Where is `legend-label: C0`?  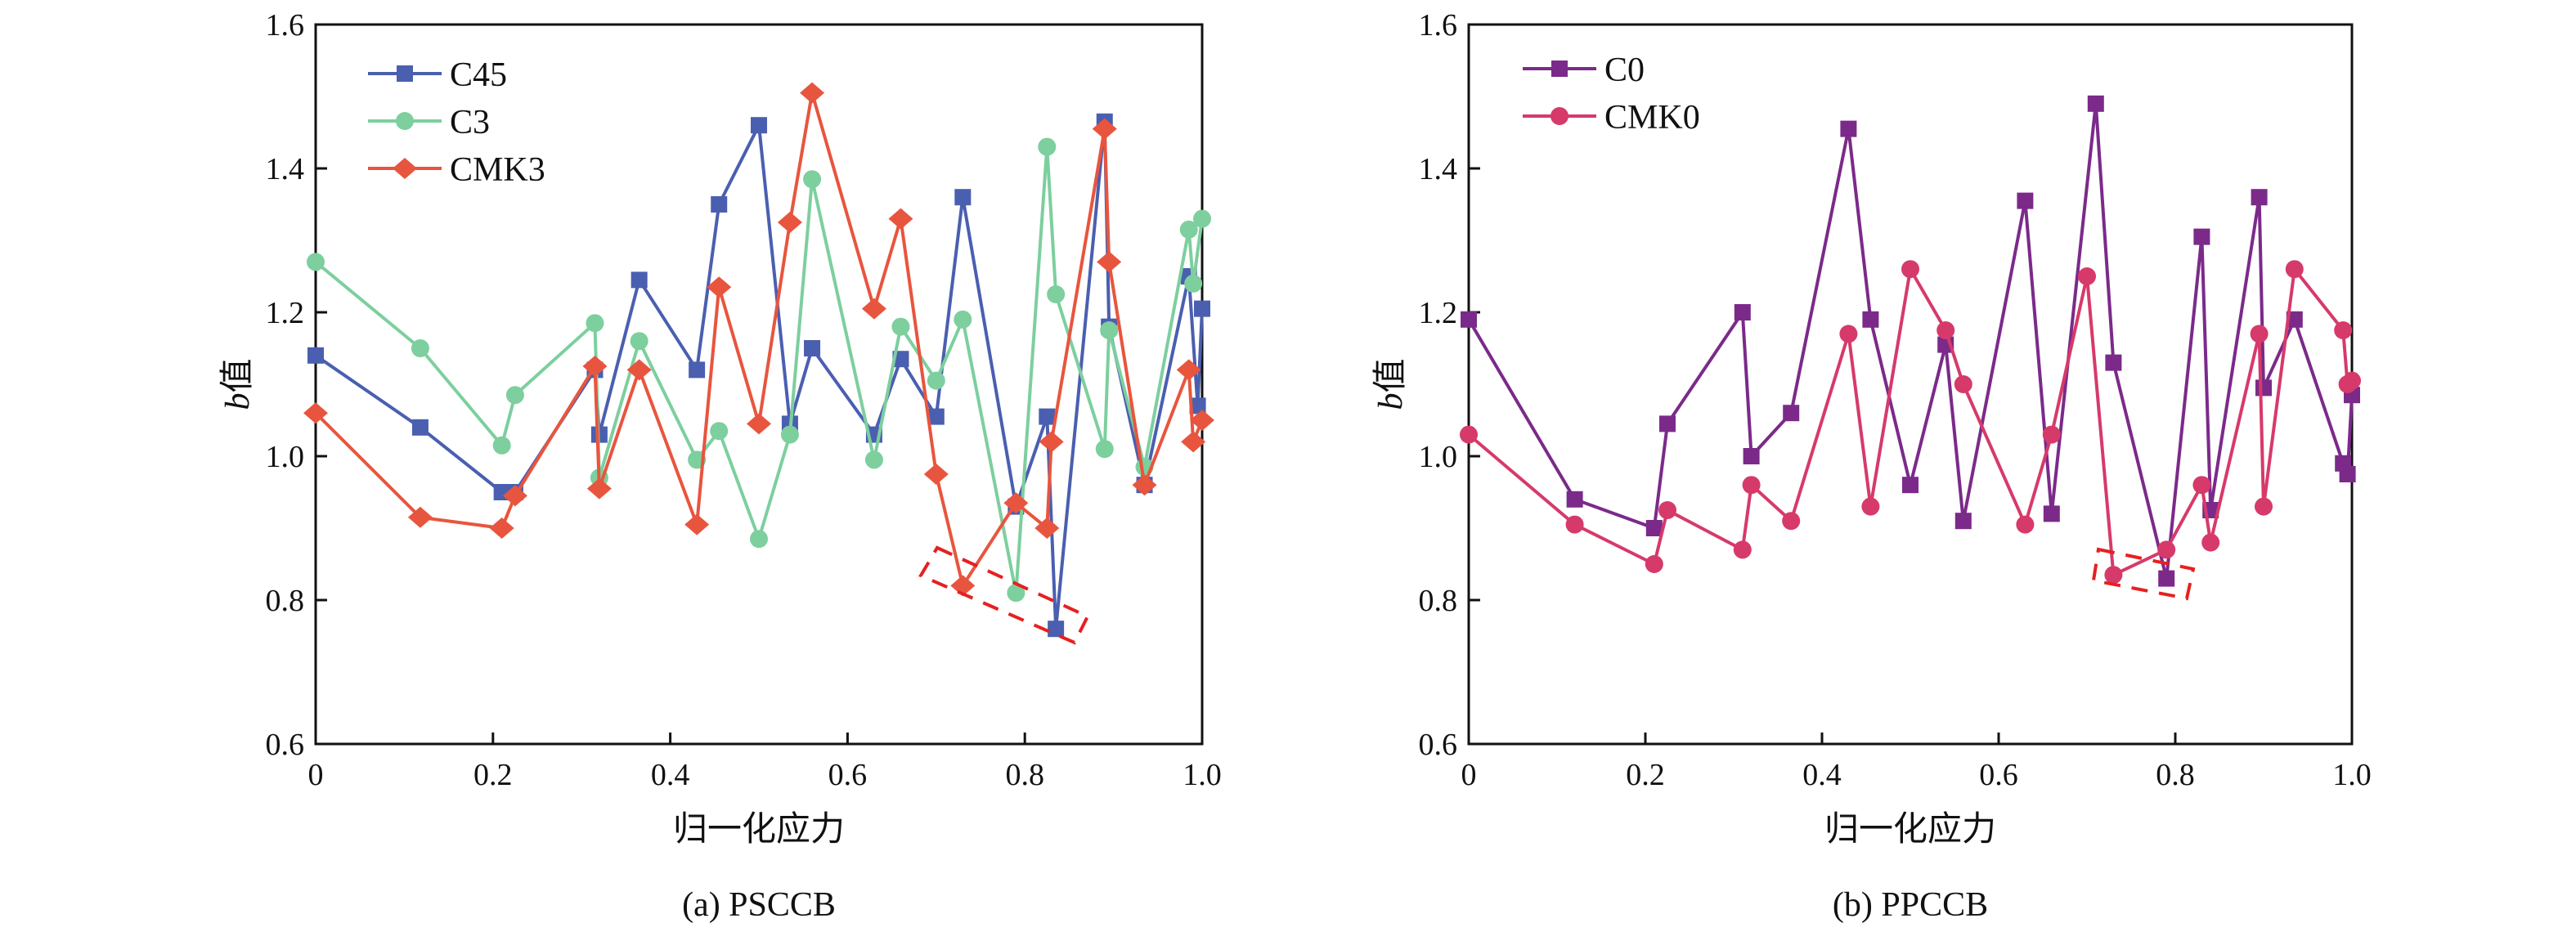 legend-label: C0 is located at coordinates (1624, 70).